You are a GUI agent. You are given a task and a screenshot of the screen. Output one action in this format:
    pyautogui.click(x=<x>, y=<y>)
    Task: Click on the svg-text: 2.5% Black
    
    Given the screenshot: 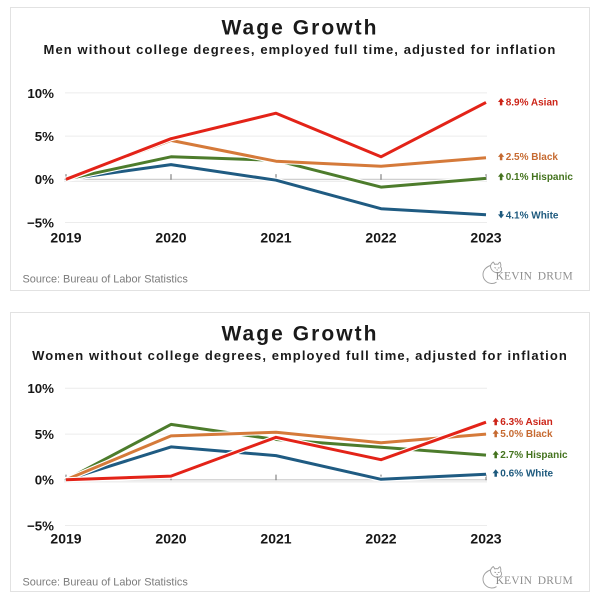 What is the action you would take?
    pyautogui.click(x=532, y=157)
    